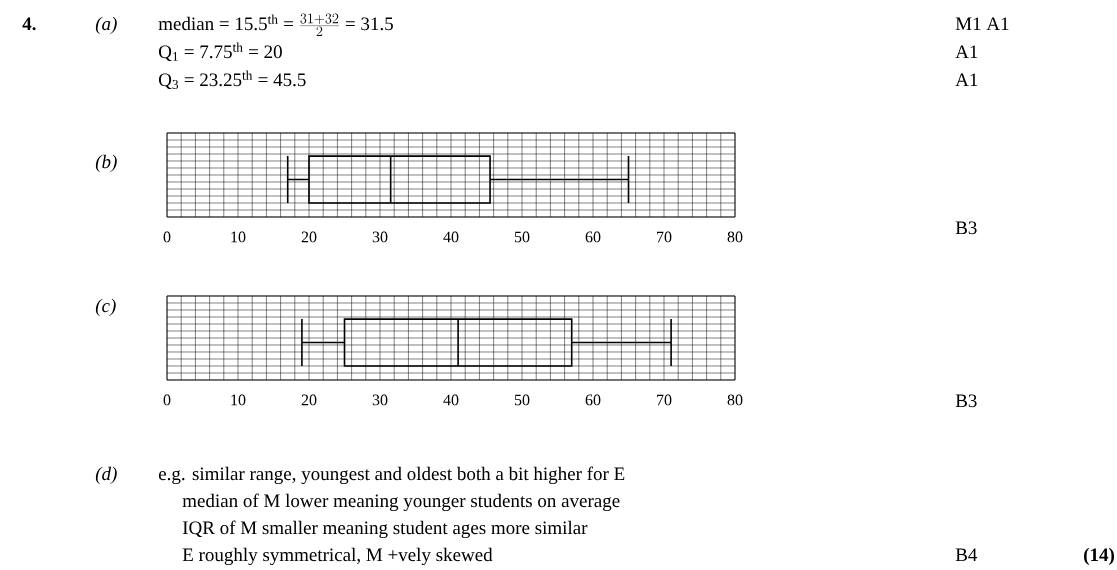 The width and height of the screenshot is (1117, 570). Describe the element at coordinates (29, 24) in the screenshot. I see `text: 4.` at that location.